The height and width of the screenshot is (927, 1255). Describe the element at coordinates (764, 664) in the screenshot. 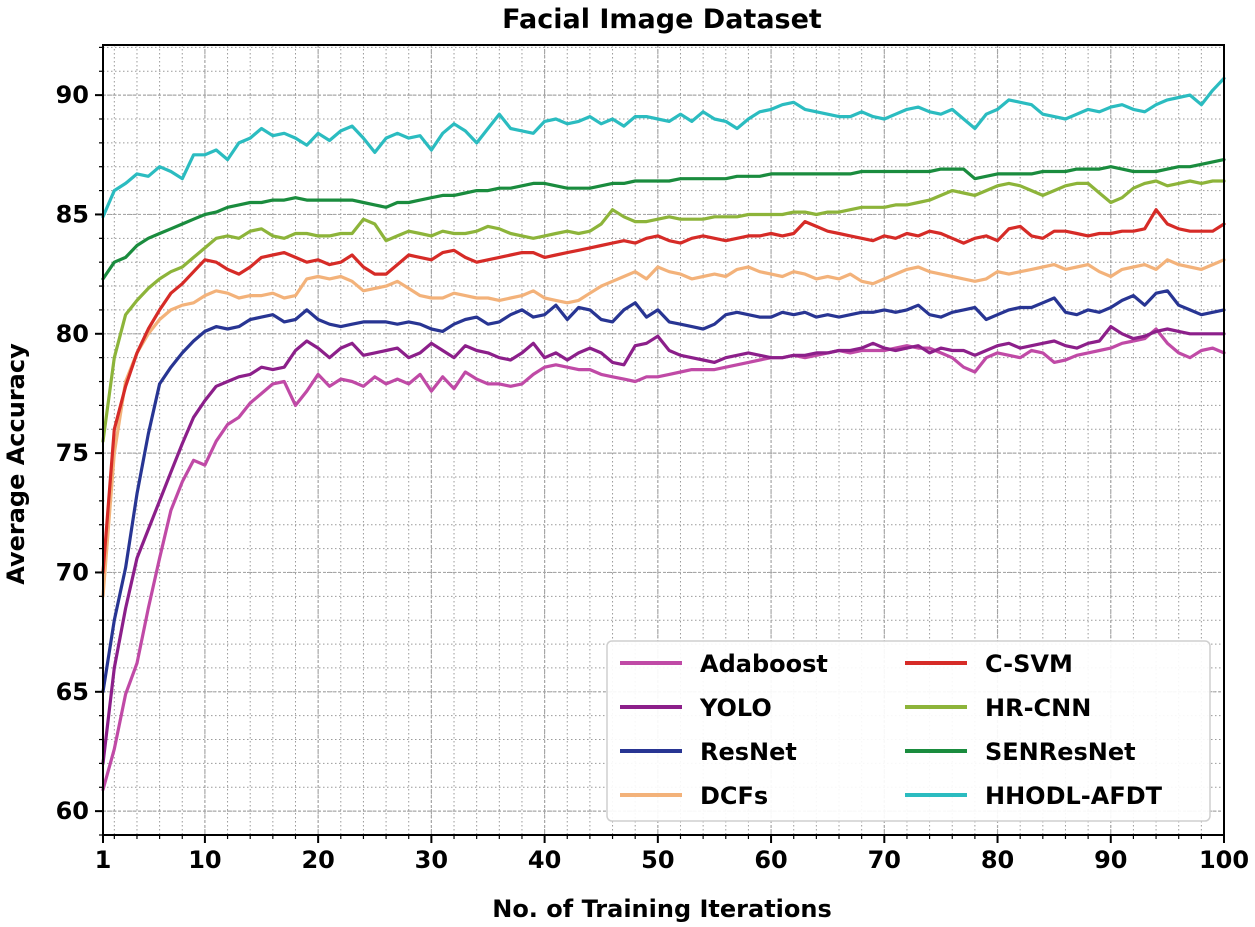

I see `legend-label-adaboost: Adaboost` at that location.